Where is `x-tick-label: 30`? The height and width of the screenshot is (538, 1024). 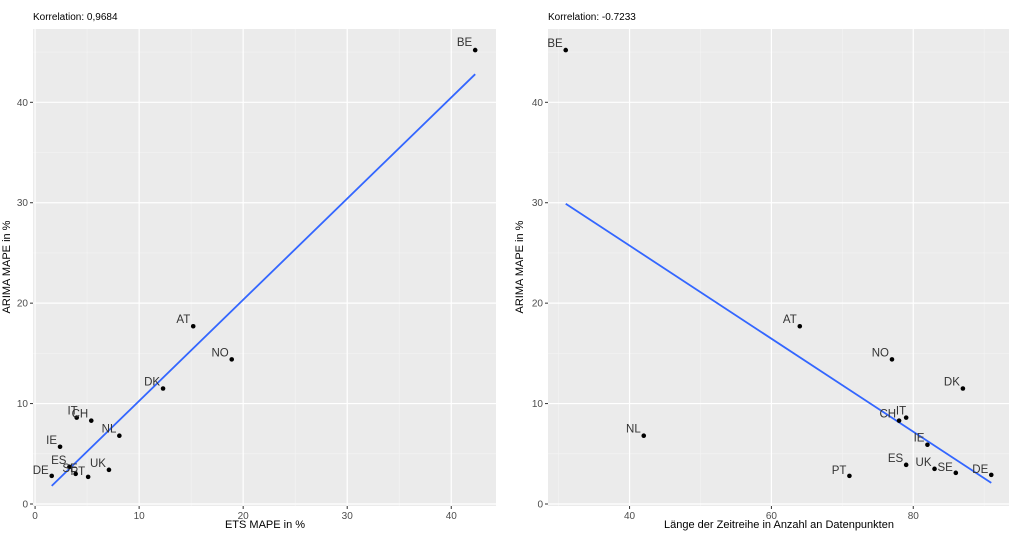
x-tick-label: 30 is located at coordinates (348, 516).